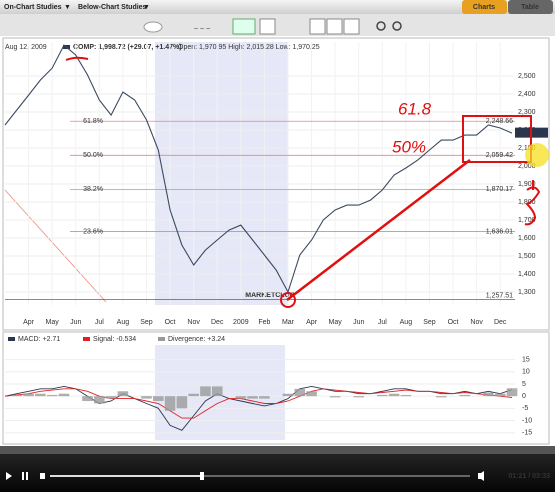 This screenshot has width=555, height=492. Describe the element at coordinates (161, 339) in the screenshot. I see `legend-swatch` at that location.